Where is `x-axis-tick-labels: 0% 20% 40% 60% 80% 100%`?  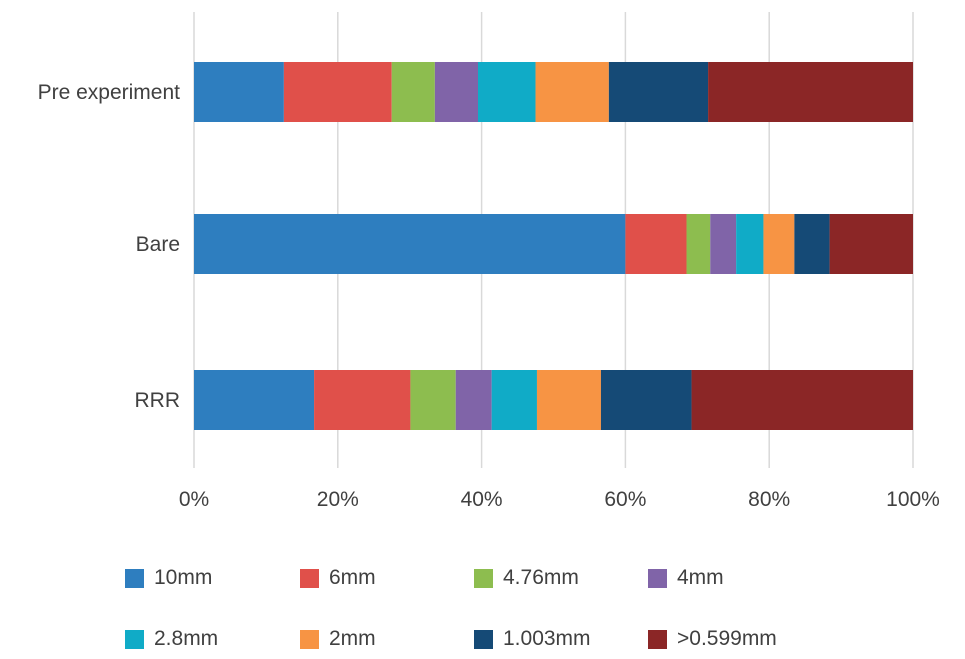 x-axis-tick-labels: 0% 20% 40% 60% 80% 100% is located at coordinates (559, 499).